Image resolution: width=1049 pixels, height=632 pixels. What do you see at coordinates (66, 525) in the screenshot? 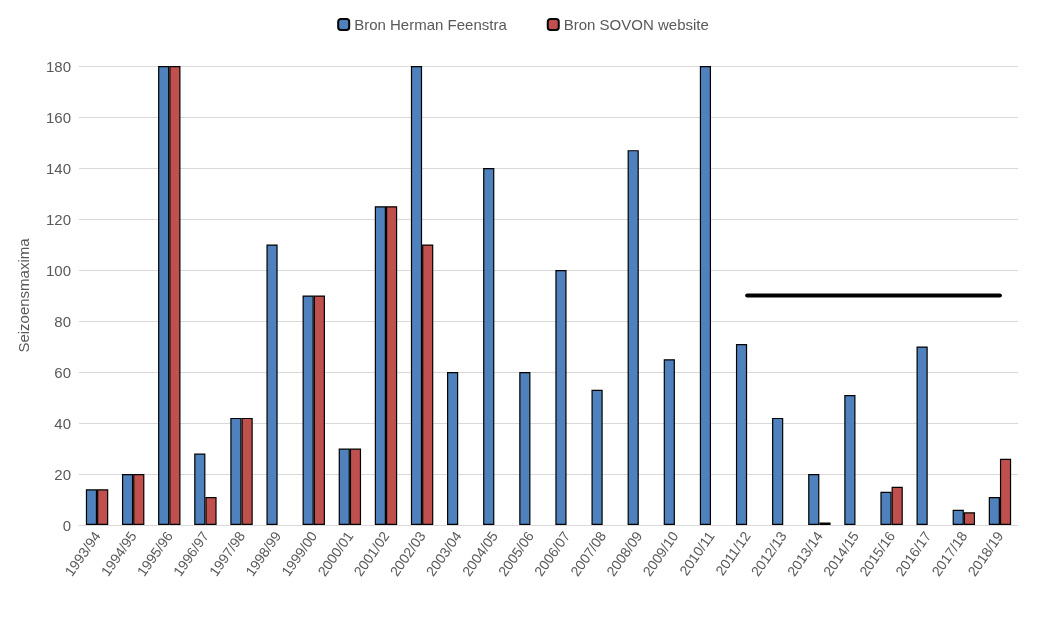
I see `y-tick-label: 0` at bounding box center [66, 525].